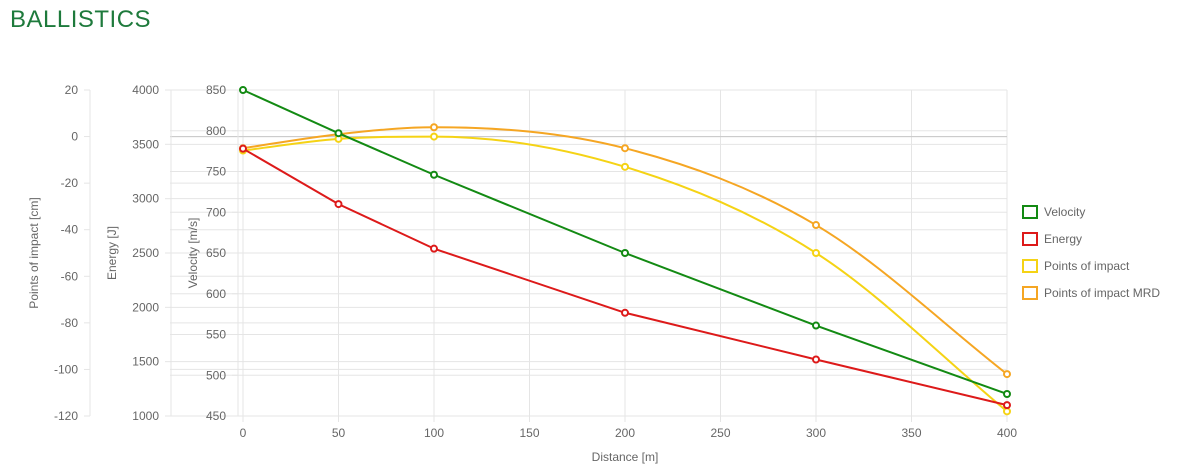 This screenshot has width=1178, height=476. Describe the element at coordinates (1007, 433) in the screenshot. I see `x-tick-label: 400` at that location.